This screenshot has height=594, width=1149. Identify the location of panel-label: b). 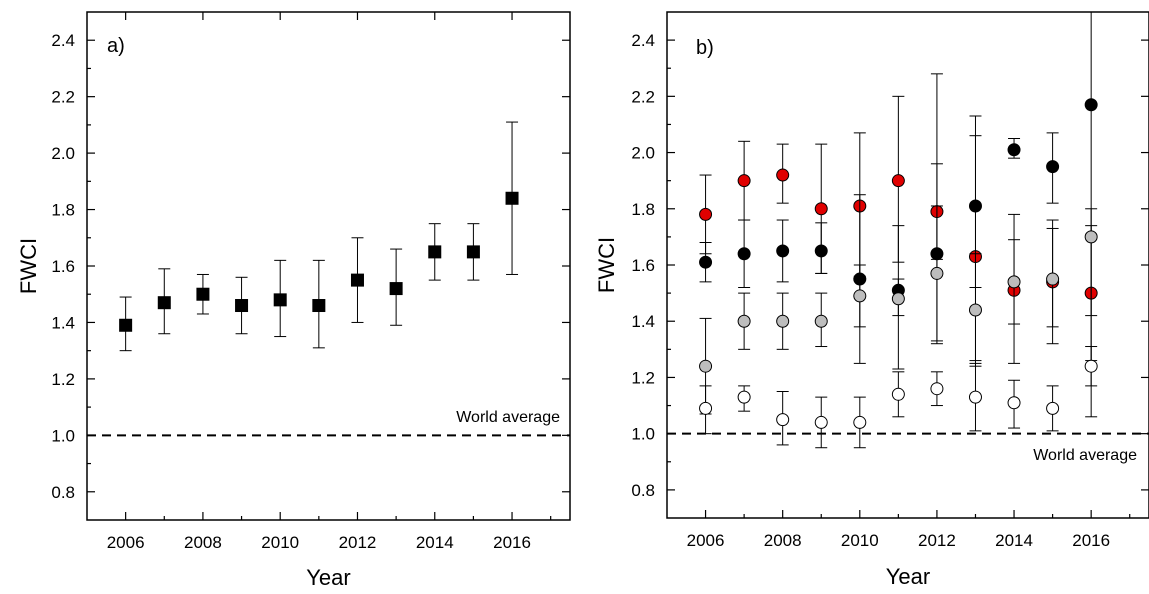
(705, 48).